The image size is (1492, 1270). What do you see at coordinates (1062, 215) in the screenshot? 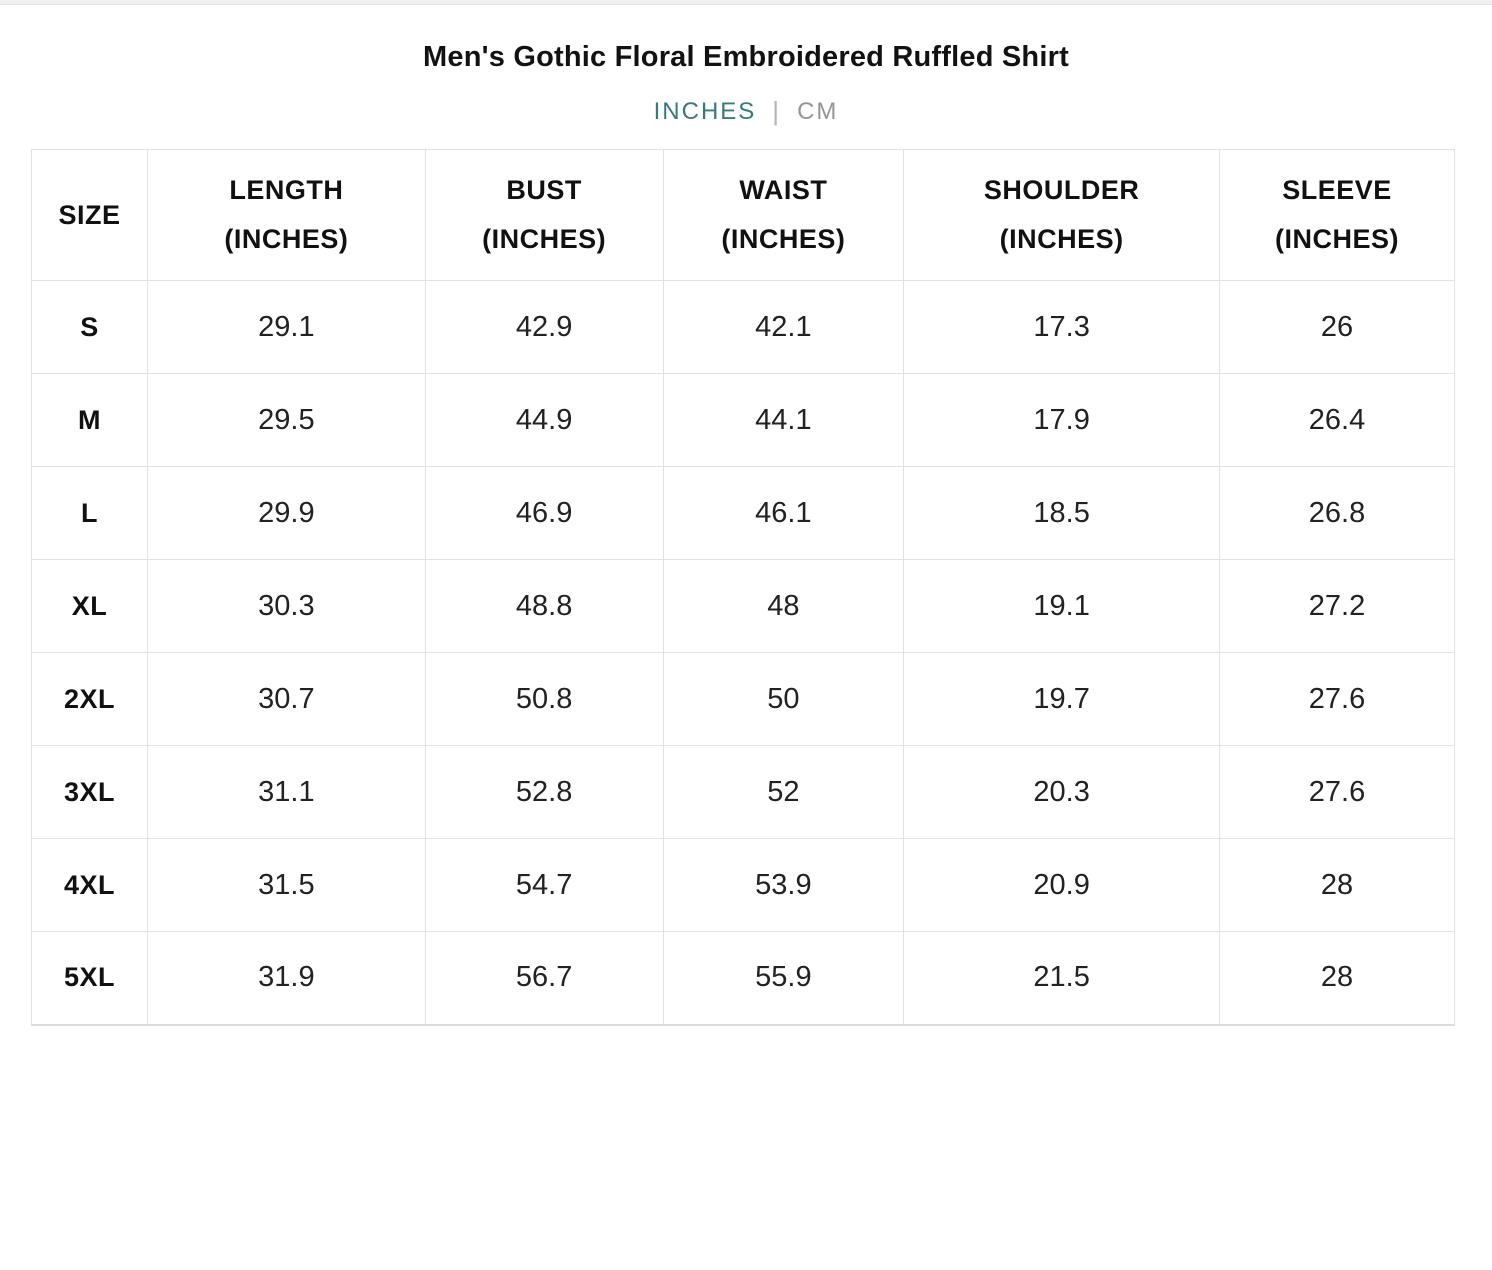
I see `column-header-shoulder: SHOULDER (INCHES)` at bounding box center [1062, 215].